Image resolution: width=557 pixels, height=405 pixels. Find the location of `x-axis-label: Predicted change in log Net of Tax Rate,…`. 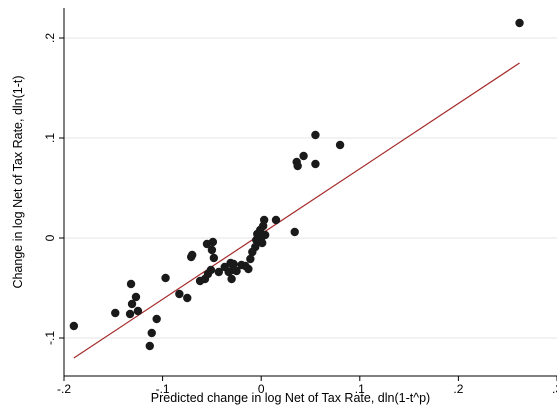

x-axis-label: Predicted change in log Net of Tax Rate,… is located at coordinates (290, 398).